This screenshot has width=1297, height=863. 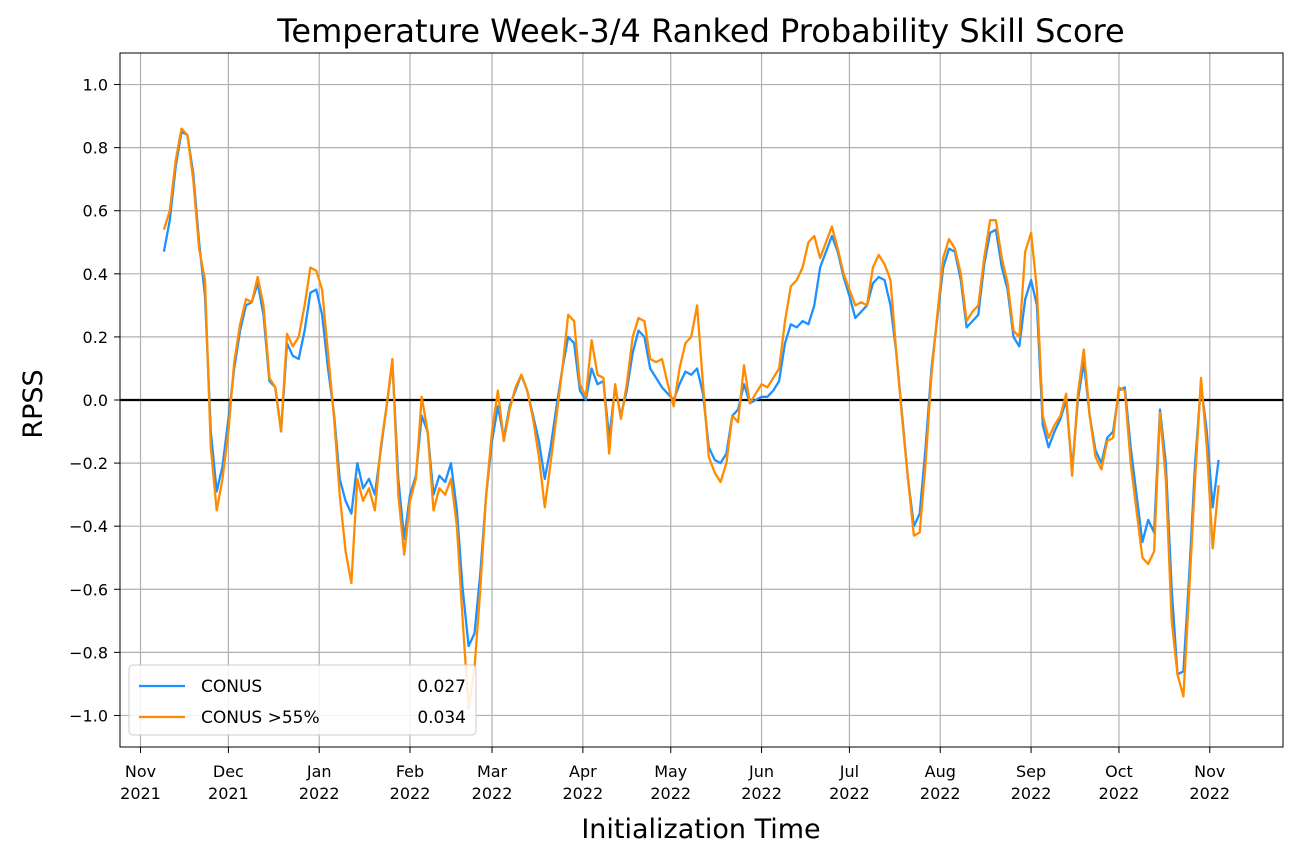 I want to click on y-tick-label: 0.2, so click(x=95, y=337).